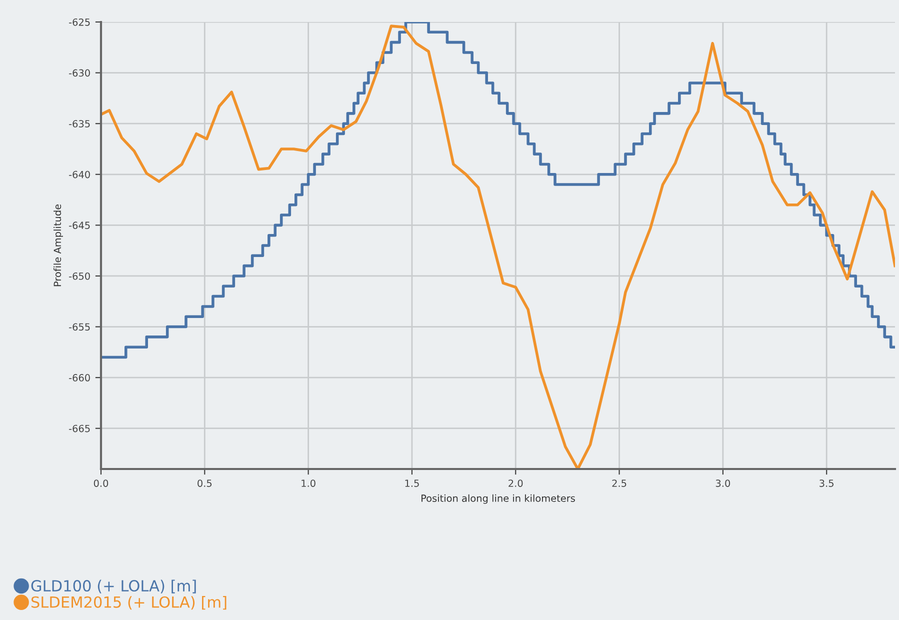 This screenshot has height=620, width=899. I want to click on legend-label: GLD100 (+ LOLA) [m], so click(113, 587).